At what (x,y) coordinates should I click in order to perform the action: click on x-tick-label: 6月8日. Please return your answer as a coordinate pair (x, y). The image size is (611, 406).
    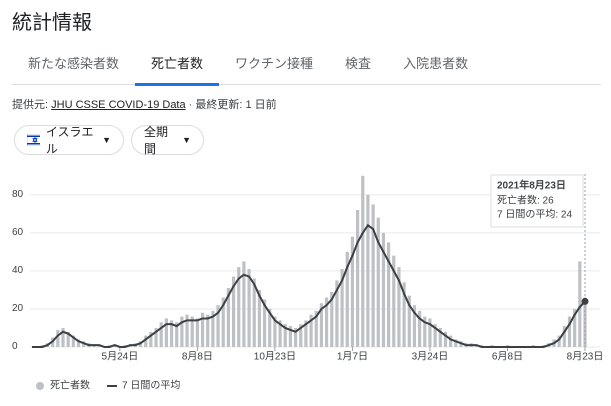
    Looking at the image, I should click on (507, 357).